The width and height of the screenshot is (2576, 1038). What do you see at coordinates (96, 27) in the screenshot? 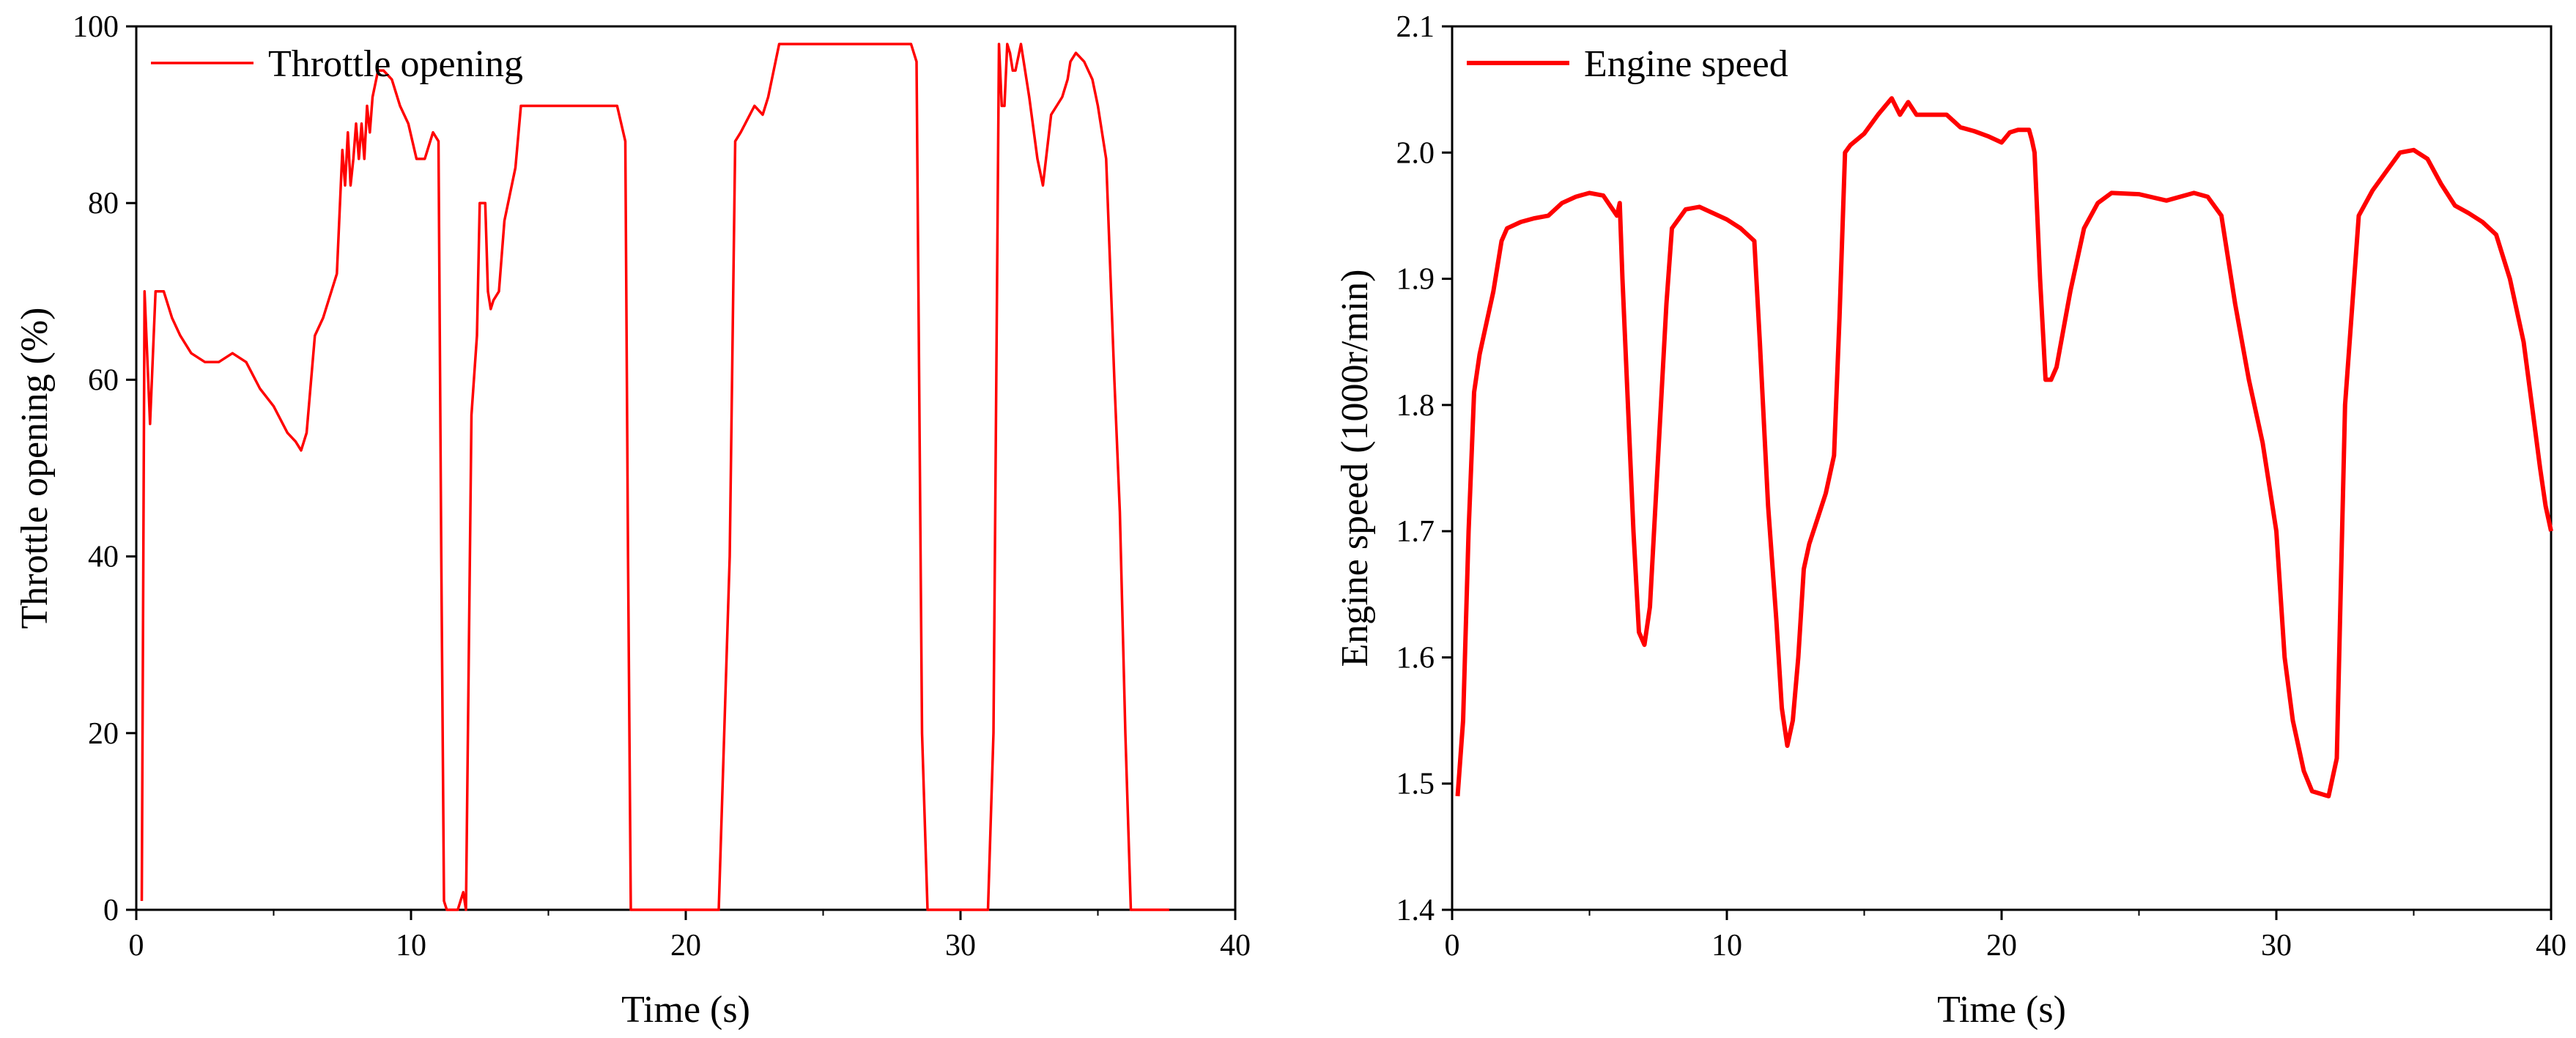
I see `y-tick-label: 100` at bounding box center [96, 27].